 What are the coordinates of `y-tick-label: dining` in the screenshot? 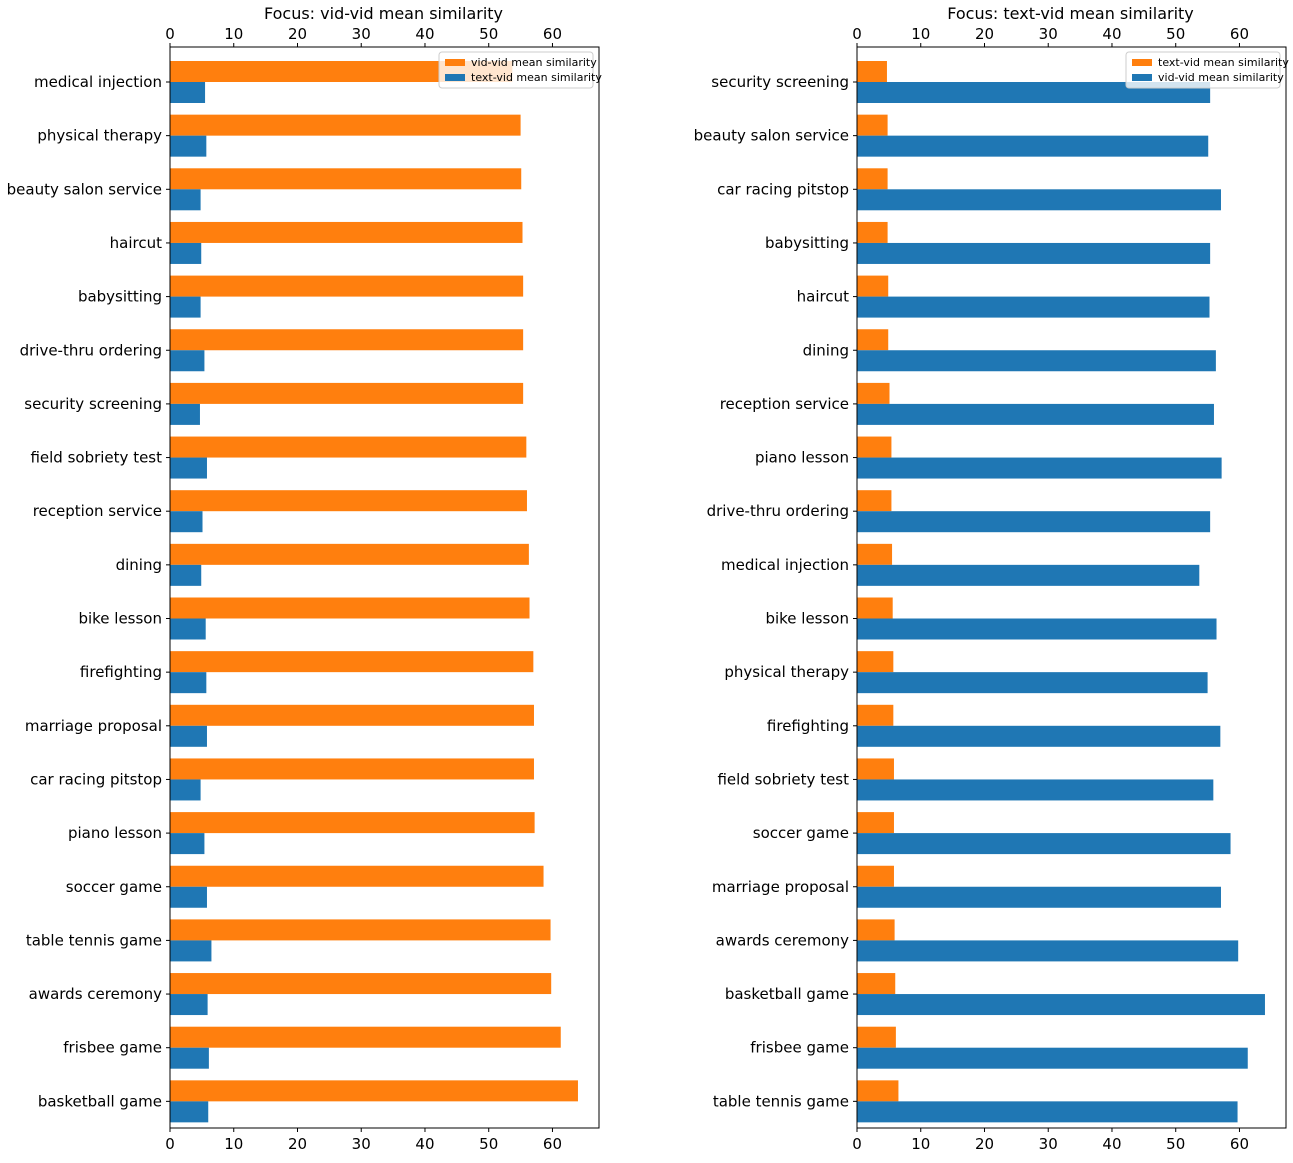 It's located at (826, 350).